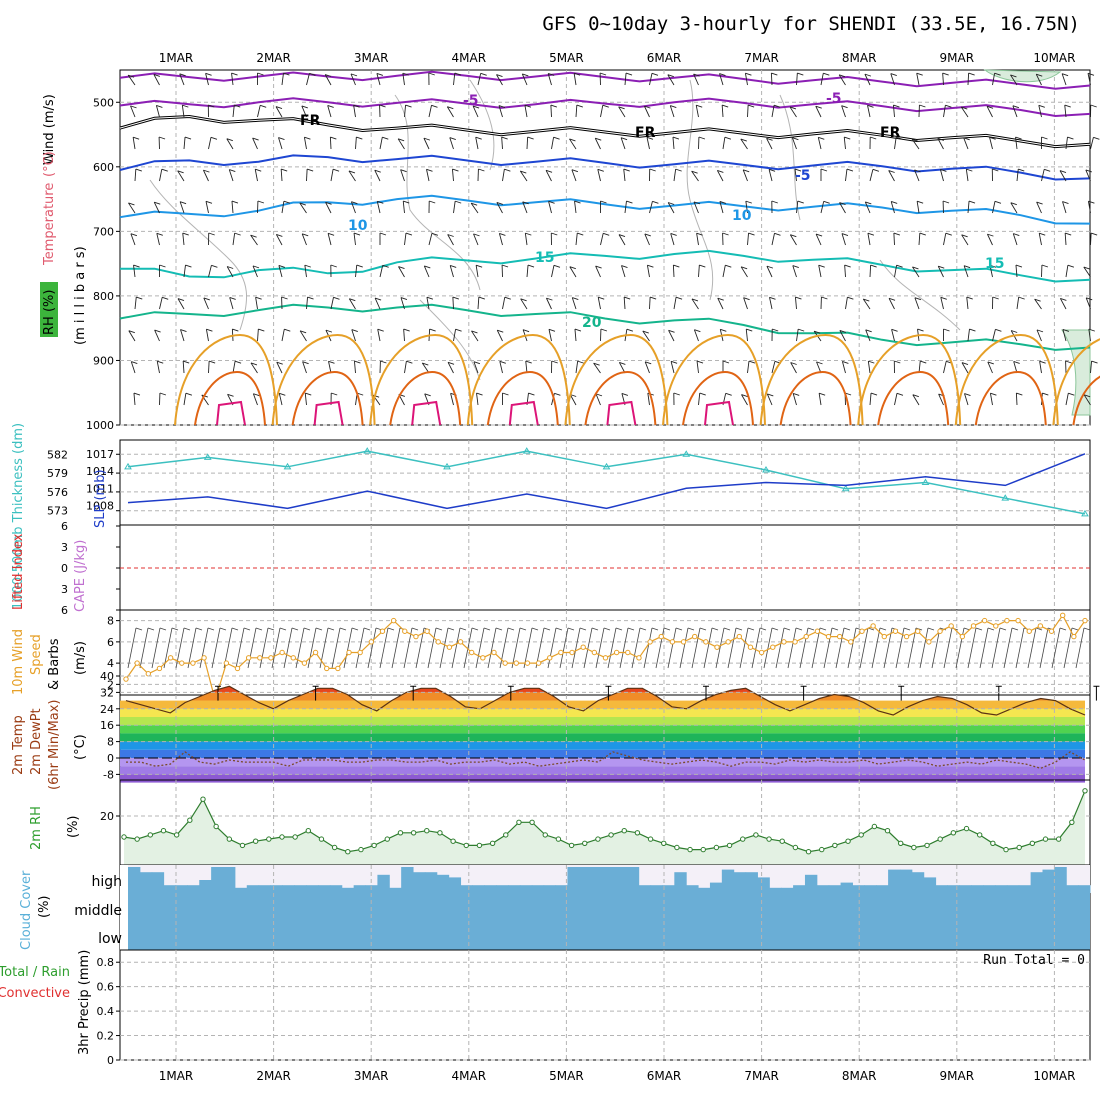 The width and height of the screenshot is (1100, 1100). What do you see at coordinates (592, 323) in the screenshot?
I see `isotherm-label: 20` at bounding box center [592, 323].